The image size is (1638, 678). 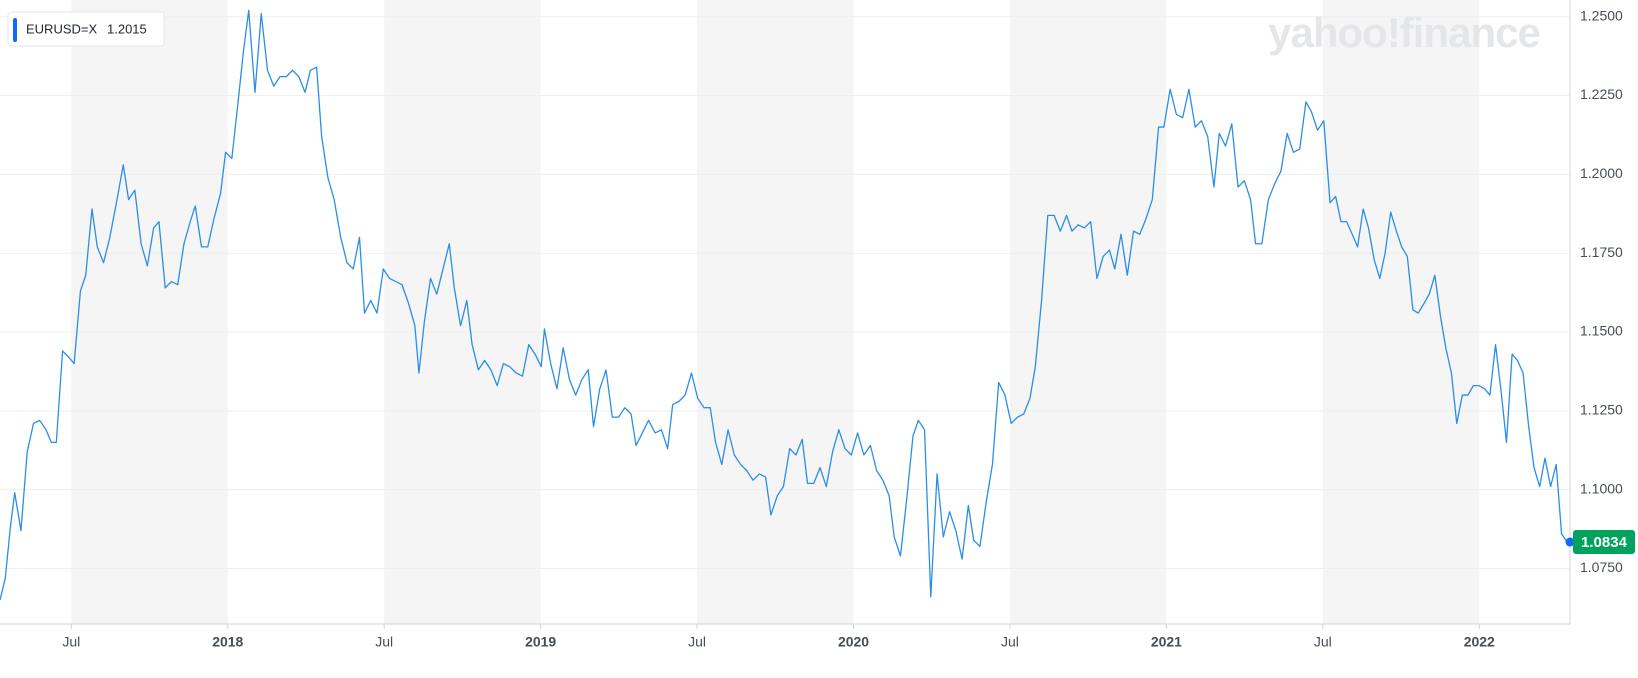 I want to click on y-tick-label: 1.2000, so click(x=1601, y=173).